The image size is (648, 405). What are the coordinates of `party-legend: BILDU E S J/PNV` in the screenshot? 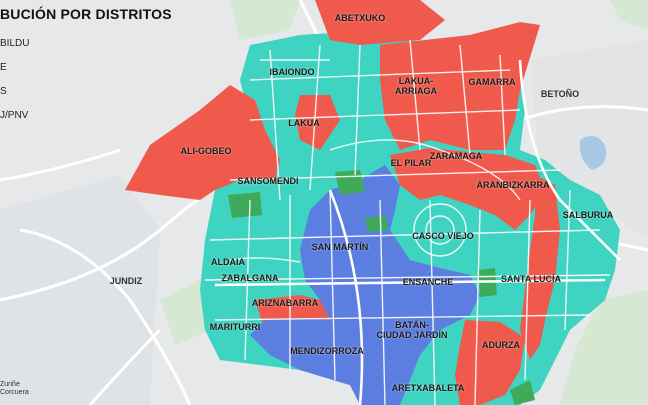 It's located at (14, 84).